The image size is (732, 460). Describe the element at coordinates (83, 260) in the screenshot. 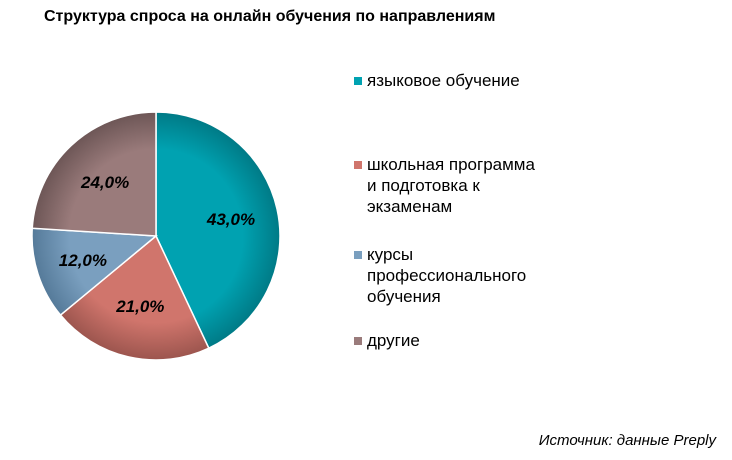

I see `slice-label-professional: 12,0%` at that location.